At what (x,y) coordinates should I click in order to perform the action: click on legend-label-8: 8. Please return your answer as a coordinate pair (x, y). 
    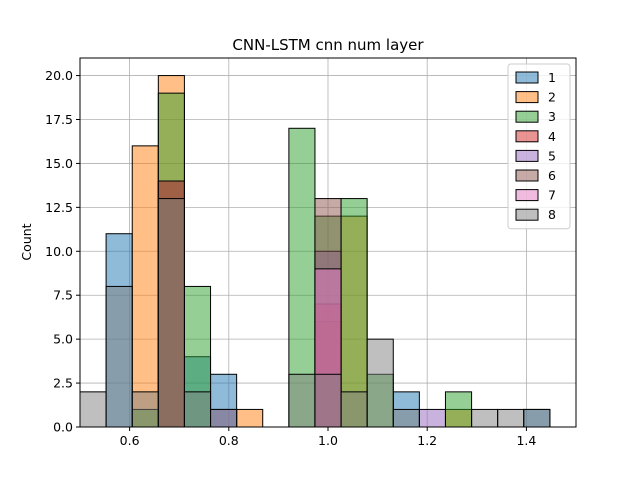
    Looking at the image, I should click on (552, 214).